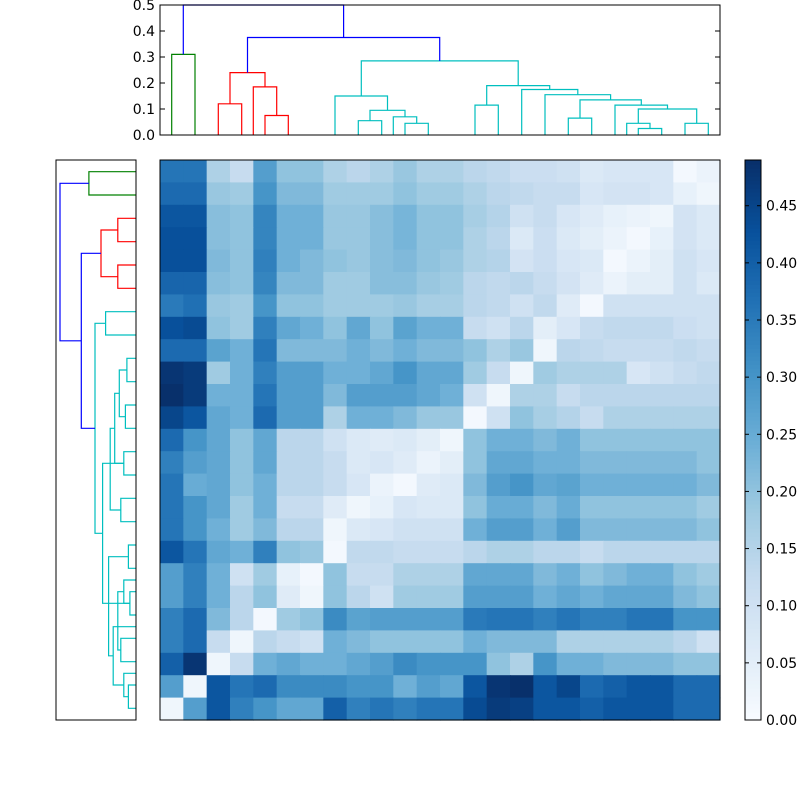 The width and height of the screenshot is (800, 800). Describe the element at coordinates (781, 321) in the screenshot. I see `colorbar-tick-label: 0.35` at that location.